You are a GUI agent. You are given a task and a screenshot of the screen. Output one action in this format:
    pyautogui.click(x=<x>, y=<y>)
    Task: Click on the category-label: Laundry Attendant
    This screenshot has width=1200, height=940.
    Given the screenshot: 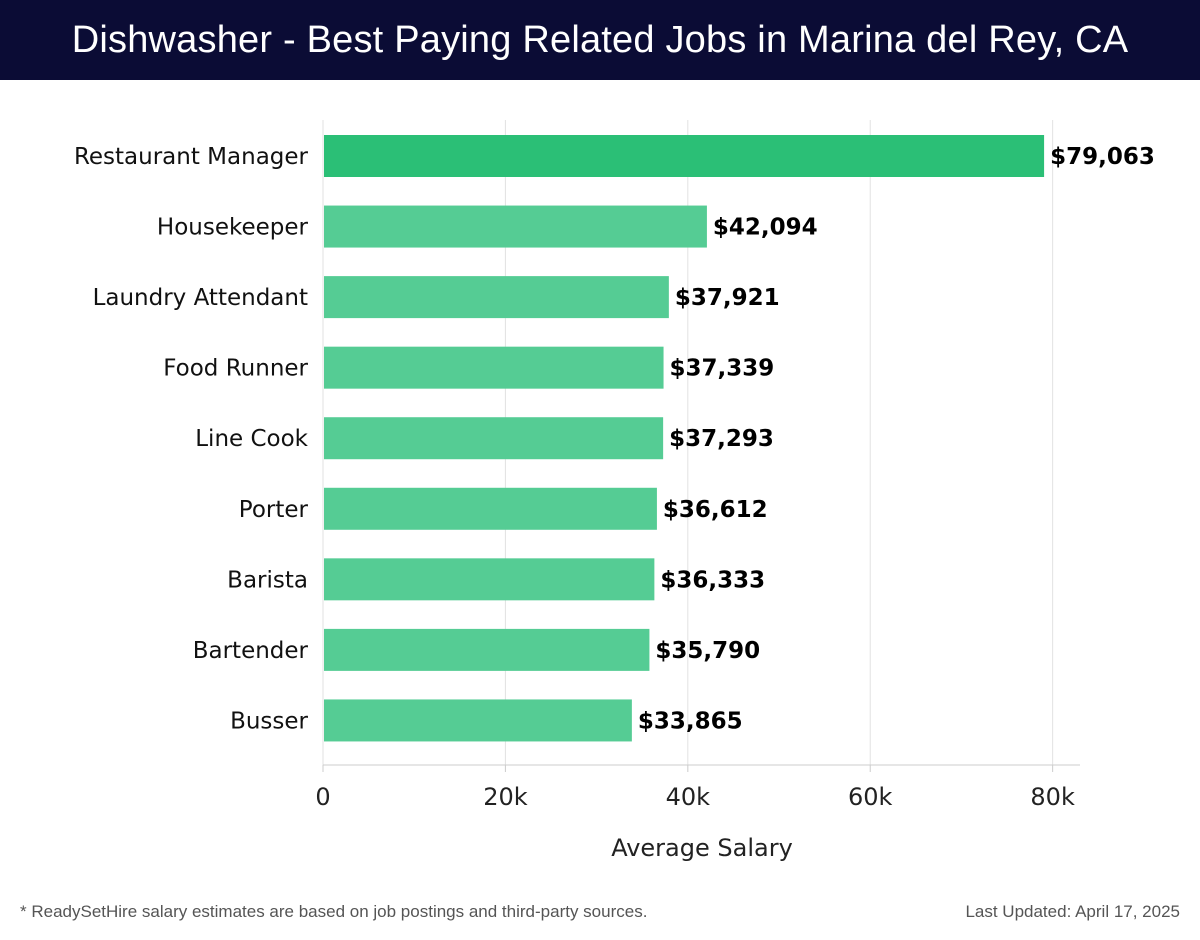 What is the action you would take?
    pyautogui.click(x=200, y=298)
    